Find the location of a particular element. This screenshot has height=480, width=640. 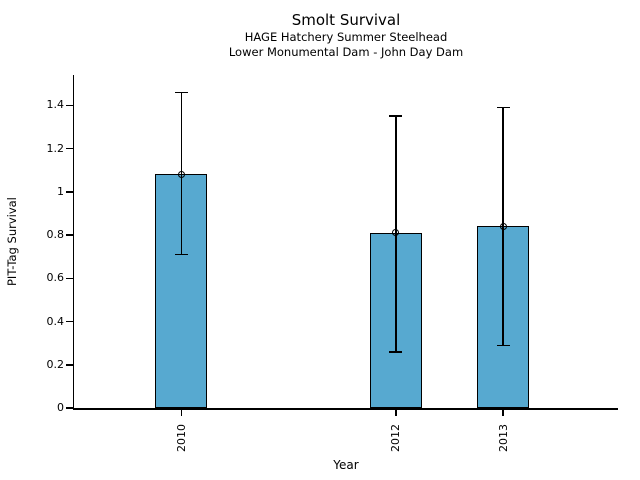

y-tick-label: 0.2 is located at coordinates (55, 364).